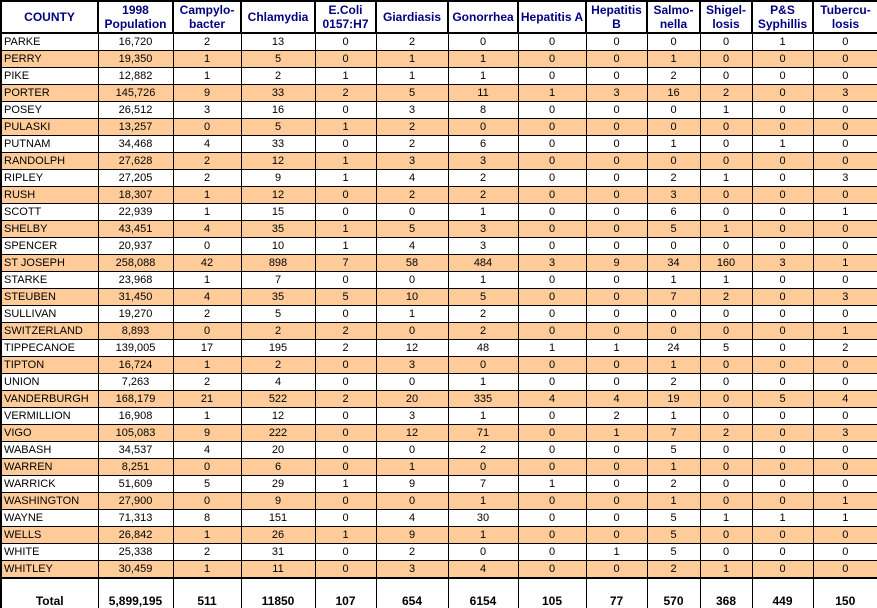 Image resolution: width=877 pixels, height=608 pixels. What do you see at coordinates (135, 229) in the screenshot?
I see `data-cell-population-1998: 43,451` at bounding box center [135, 229].